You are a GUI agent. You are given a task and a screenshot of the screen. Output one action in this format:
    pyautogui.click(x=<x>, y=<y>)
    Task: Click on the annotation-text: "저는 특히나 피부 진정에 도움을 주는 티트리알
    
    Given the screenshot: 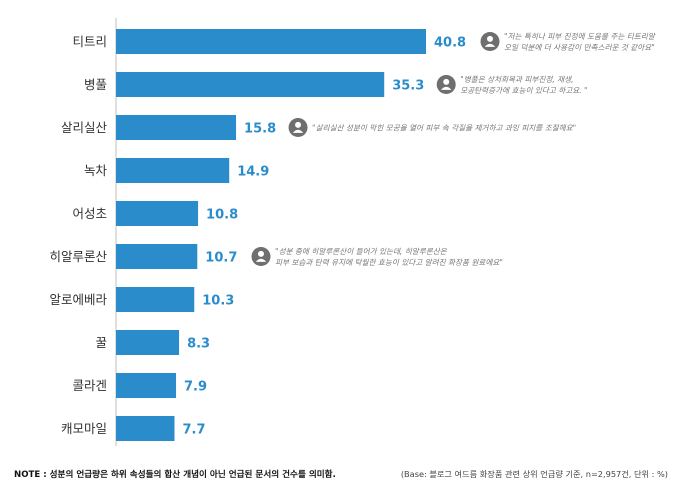 What is the action you would take?
    pyautogui.click(x=580, y=36)
    